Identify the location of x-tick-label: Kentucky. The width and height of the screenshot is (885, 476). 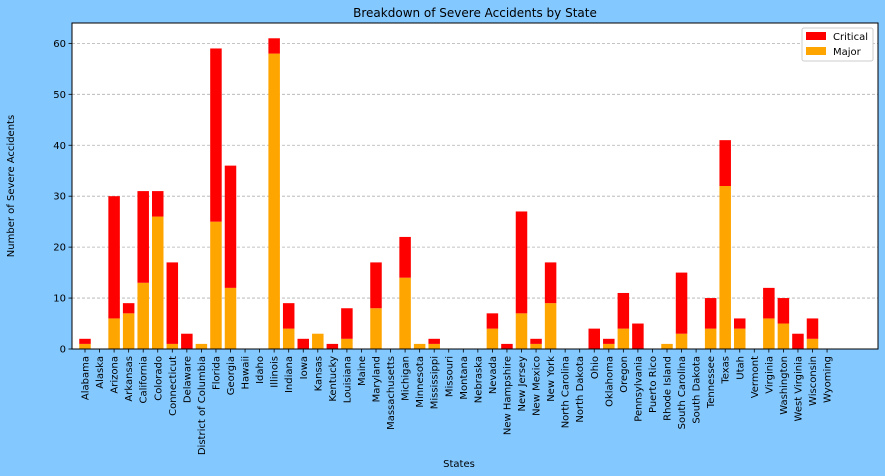
(333, 379).